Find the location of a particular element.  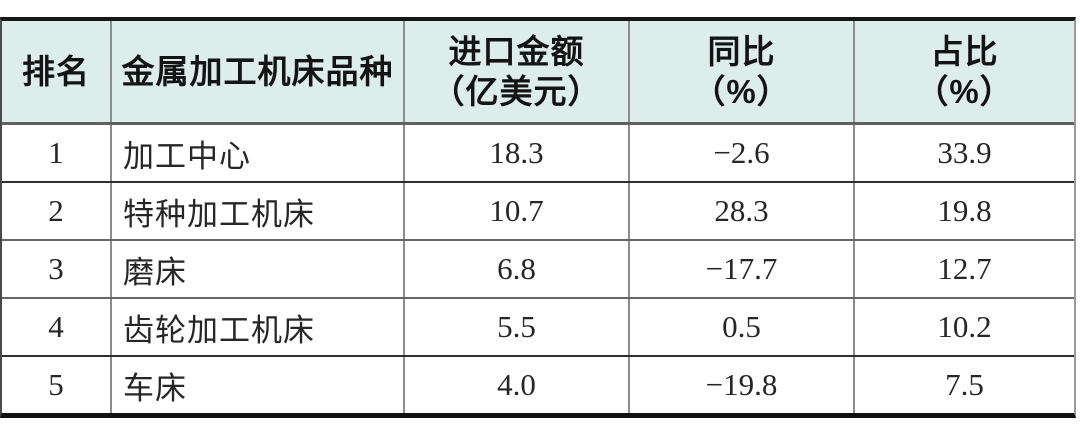

yoy-cell: 0.5 is located at coordinates (740, 327).